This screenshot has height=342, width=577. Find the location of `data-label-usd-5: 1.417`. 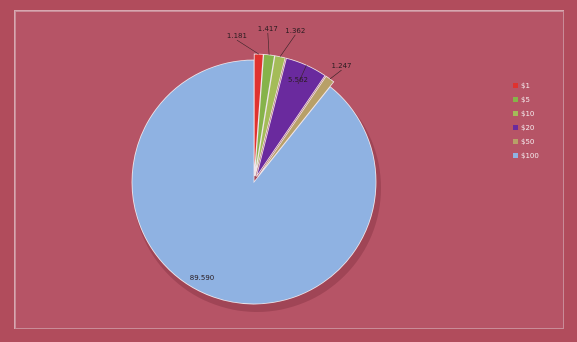

data-label-usd-5: 1.417 is located at coordinates (268, 29).